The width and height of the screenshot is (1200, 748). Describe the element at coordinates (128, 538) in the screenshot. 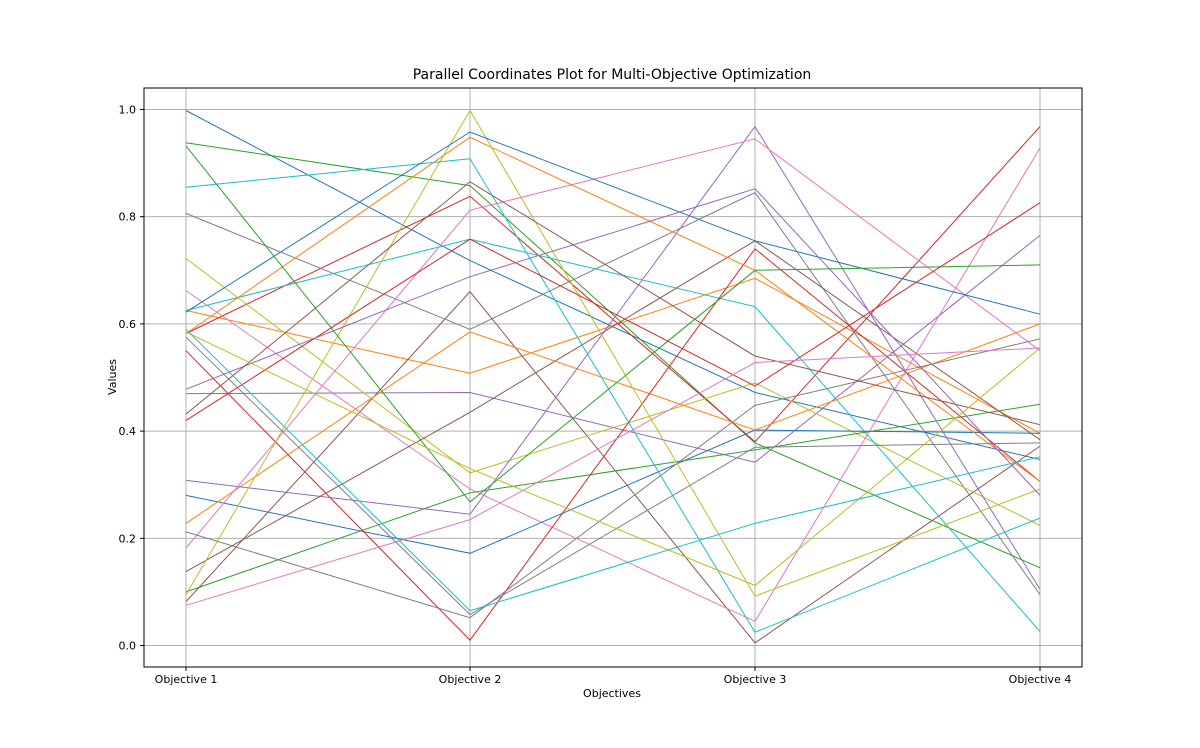

I see `y-tick-label: 0.2` at that location.